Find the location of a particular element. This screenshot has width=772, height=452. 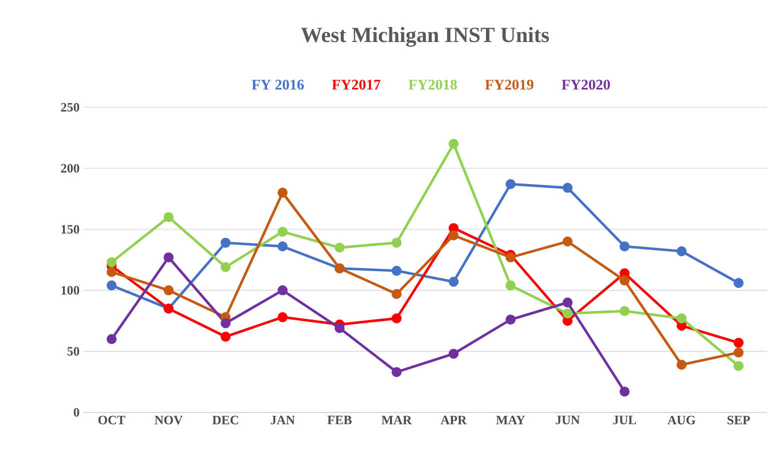

x-tick-label: DEC is located at coordinates (225, 420).